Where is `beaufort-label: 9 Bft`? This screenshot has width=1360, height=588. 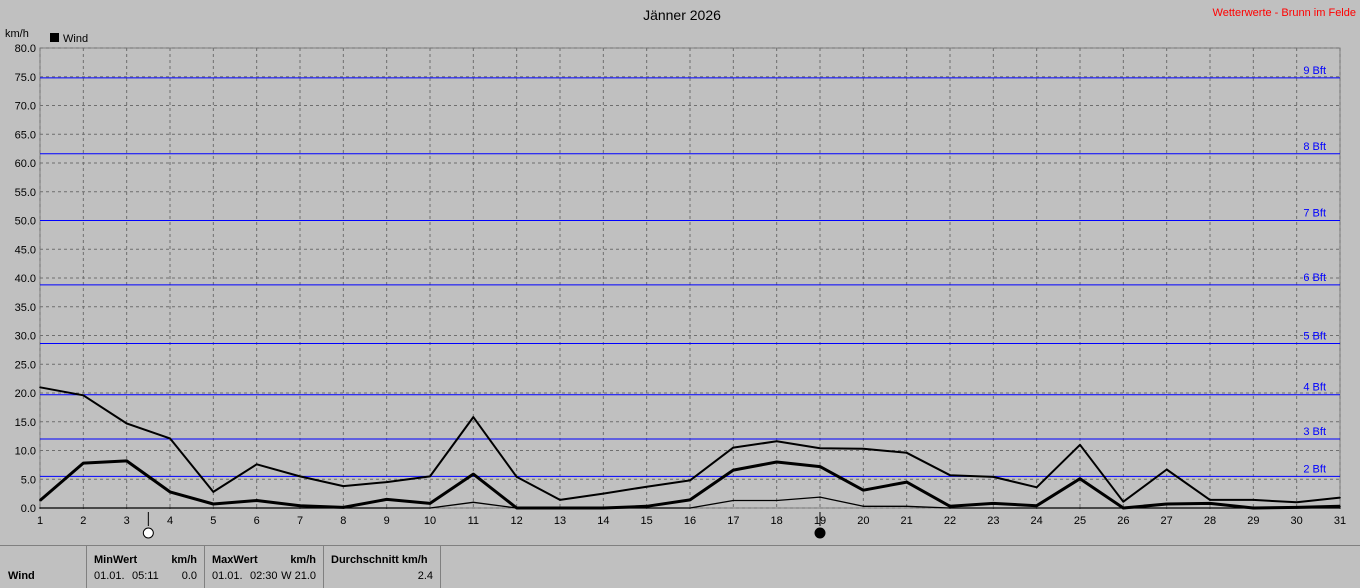
beaufort-label: 9 Bft is located at coordinates (1314, 71).